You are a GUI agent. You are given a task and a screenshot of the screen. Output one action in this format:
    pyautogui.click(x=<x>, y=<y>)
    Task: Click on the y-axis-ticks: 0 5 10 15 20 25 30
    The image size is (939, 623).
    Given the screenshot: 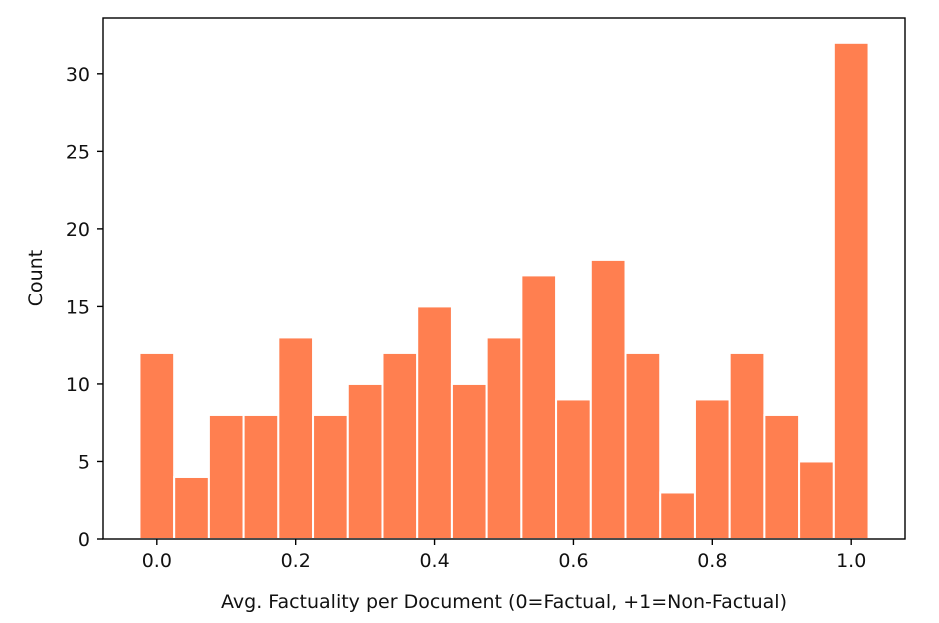 What is the action you would take?
    pyautogui.click(x=84, y=307)
    